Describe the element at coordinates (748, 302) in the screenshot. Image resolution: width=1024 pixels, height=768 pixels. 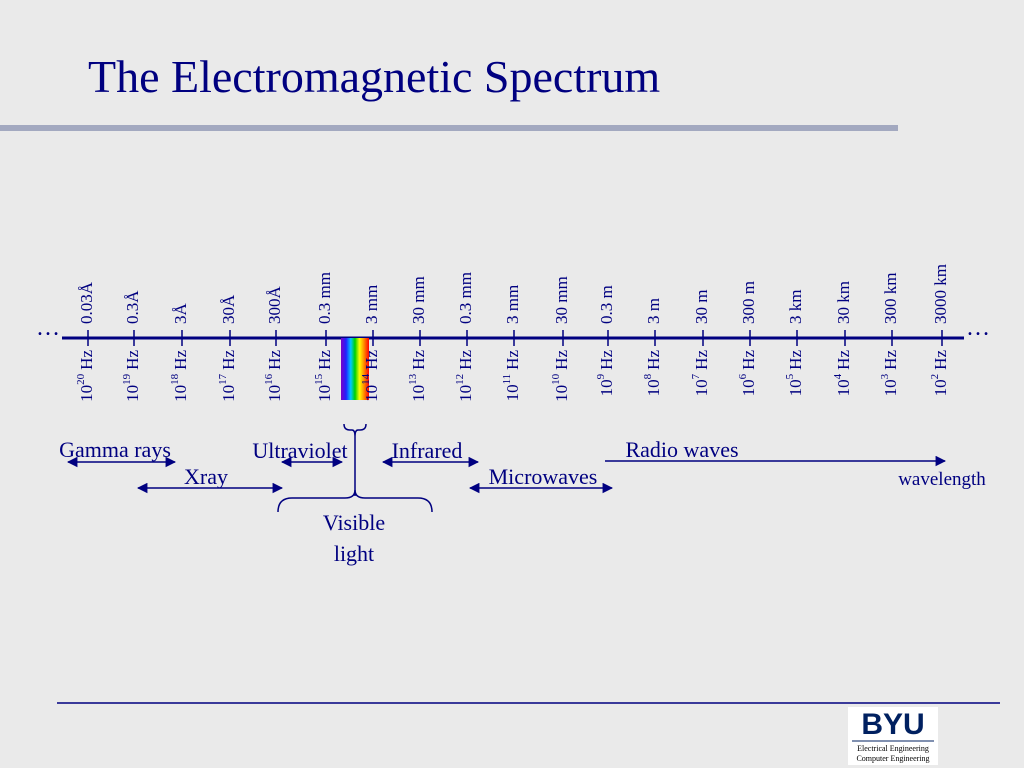
I see `wavelength-tick-label: 300 m` at that location.